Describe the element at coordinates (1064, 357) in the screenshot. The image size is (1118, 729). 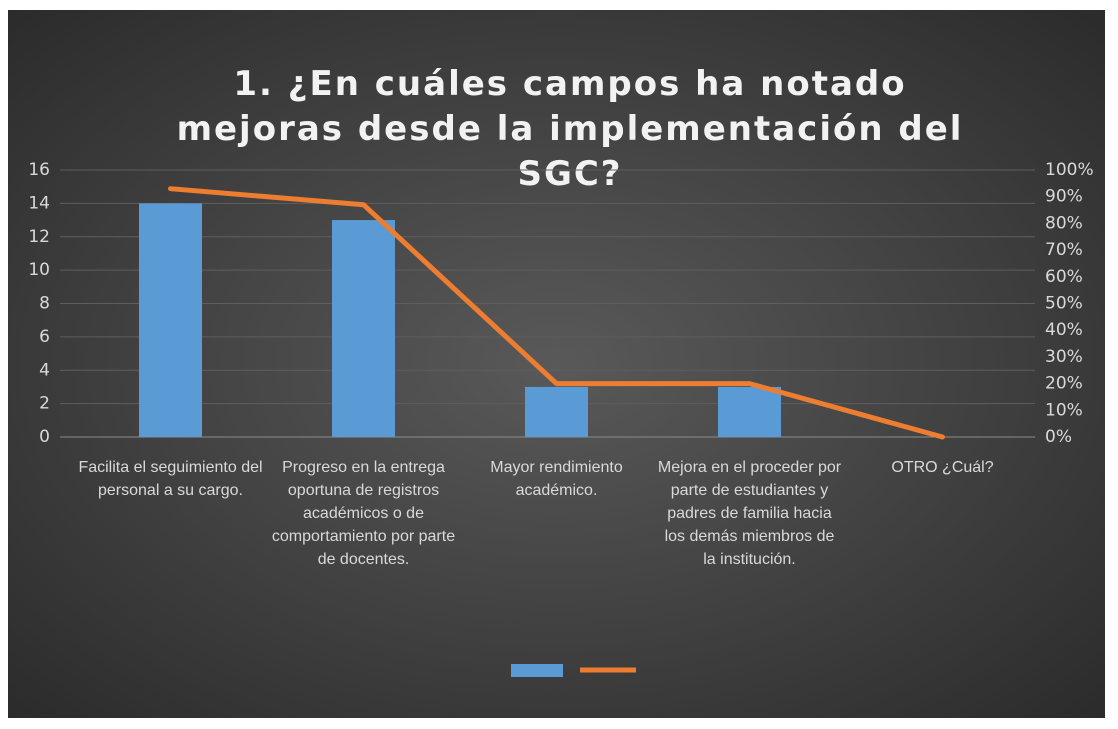
I see `y2-tick-label: 30%` at that location.